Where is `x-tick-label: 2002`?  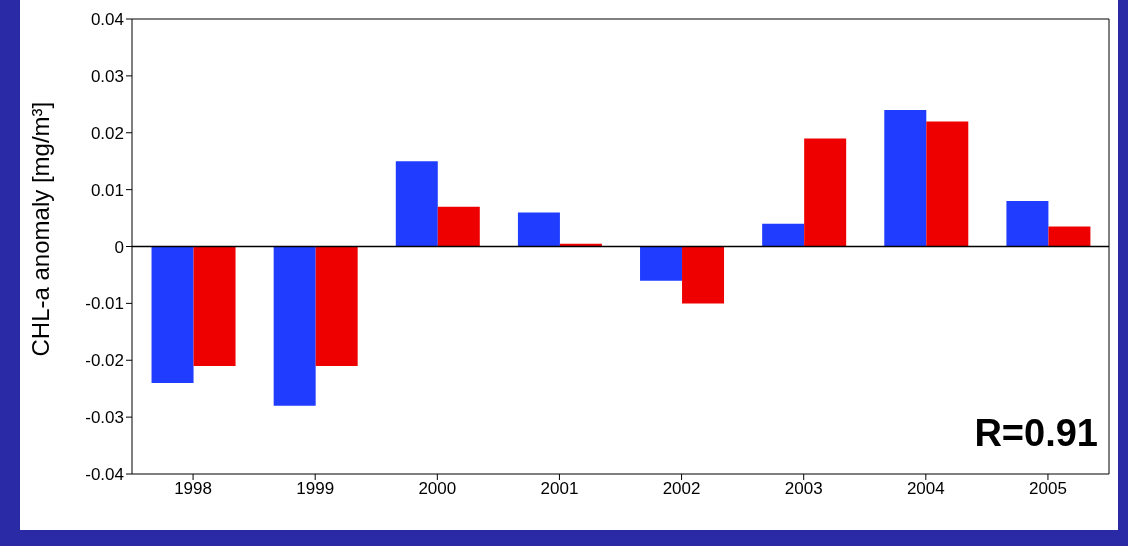 x-tick-label: 2002 is located at coordinates (681, 489).